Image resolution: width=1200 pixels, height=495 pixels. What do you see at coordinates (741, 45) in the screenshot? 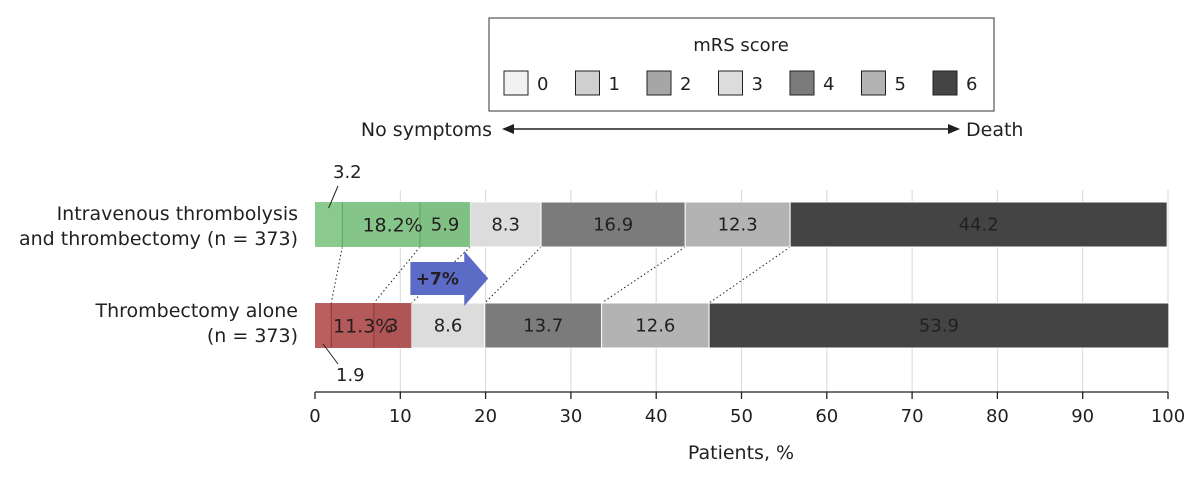
I see `legend-title: mRS score` at bounding box center [741, 45].